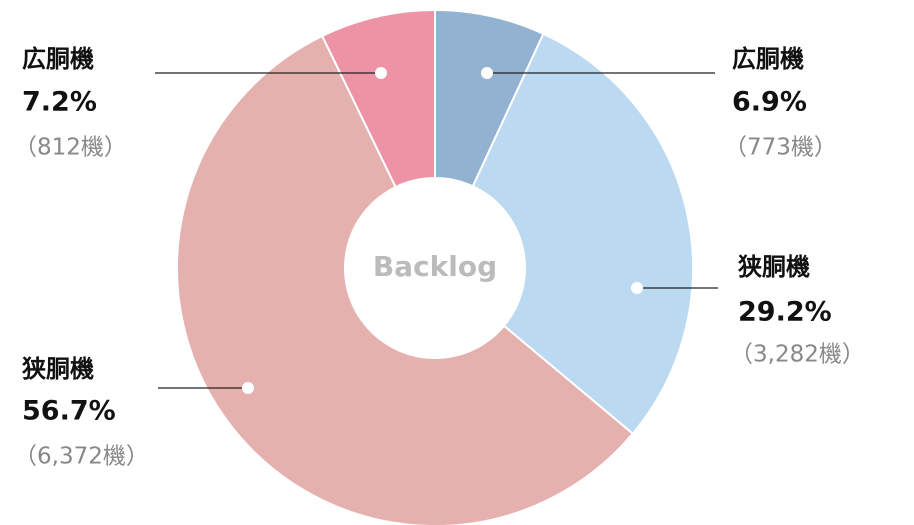  I want to click on count-label: （6,372機）, so click(81, 457).